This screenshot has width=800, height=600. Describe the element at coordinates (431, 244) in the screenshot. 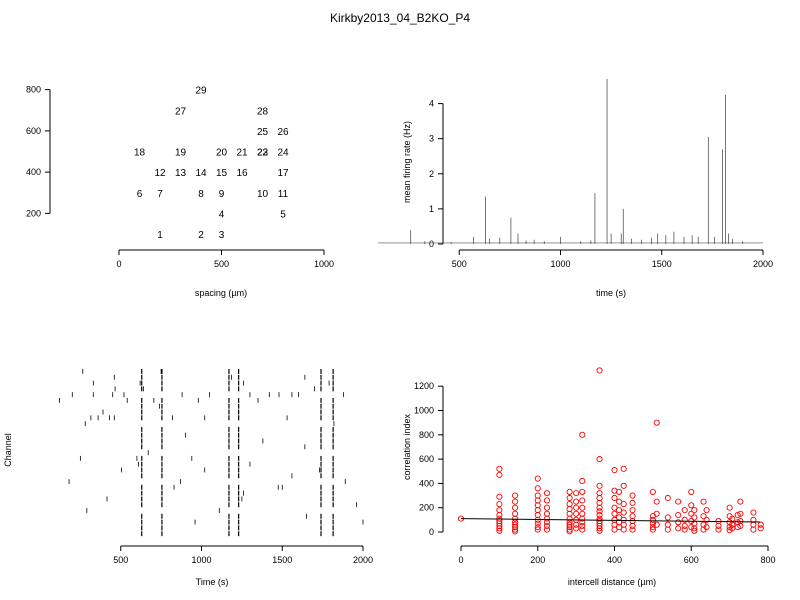

I see `rate-y-axis-tick-label: 0` at that location.